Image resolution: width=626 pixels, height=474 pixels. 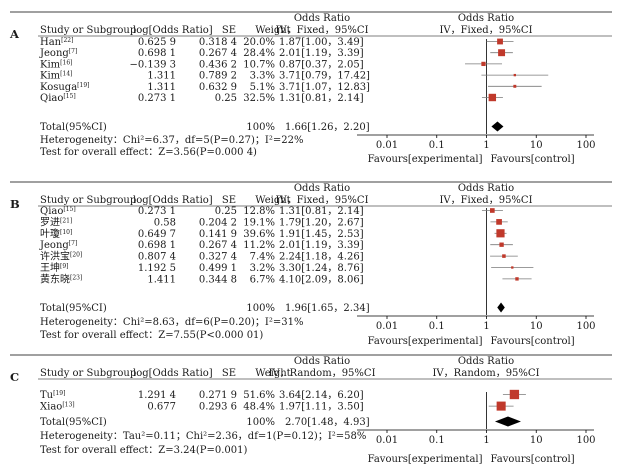 What do you see at coordinates (321, 234) in the screenshot?
I see `study-ci: 1.91[1.45，2.53]` at bounding box center [321, 234].